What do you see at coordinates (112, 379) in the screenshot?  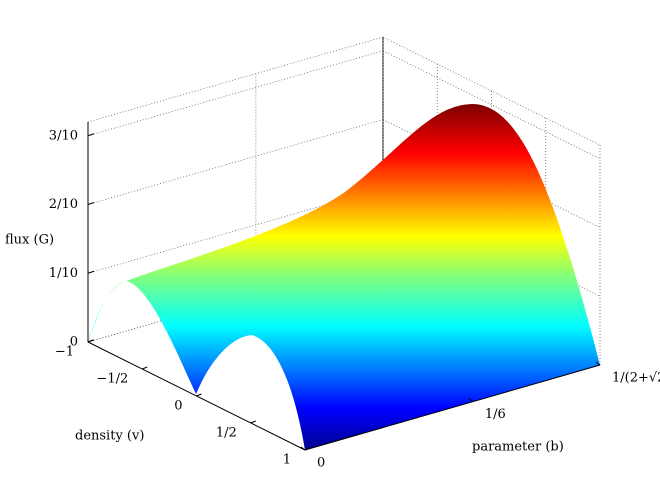 I see `x-tick-label: −1/2` at bounding box center [112, 379].